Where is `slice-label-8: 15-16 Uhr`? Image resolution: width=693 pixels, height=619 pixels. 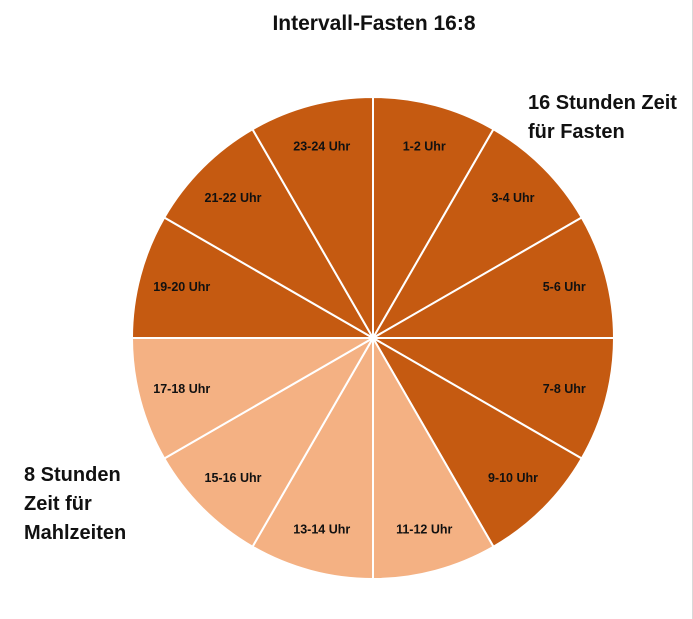 slice-label-8: 15-16 Uhr is located at coordinates (233, 478).